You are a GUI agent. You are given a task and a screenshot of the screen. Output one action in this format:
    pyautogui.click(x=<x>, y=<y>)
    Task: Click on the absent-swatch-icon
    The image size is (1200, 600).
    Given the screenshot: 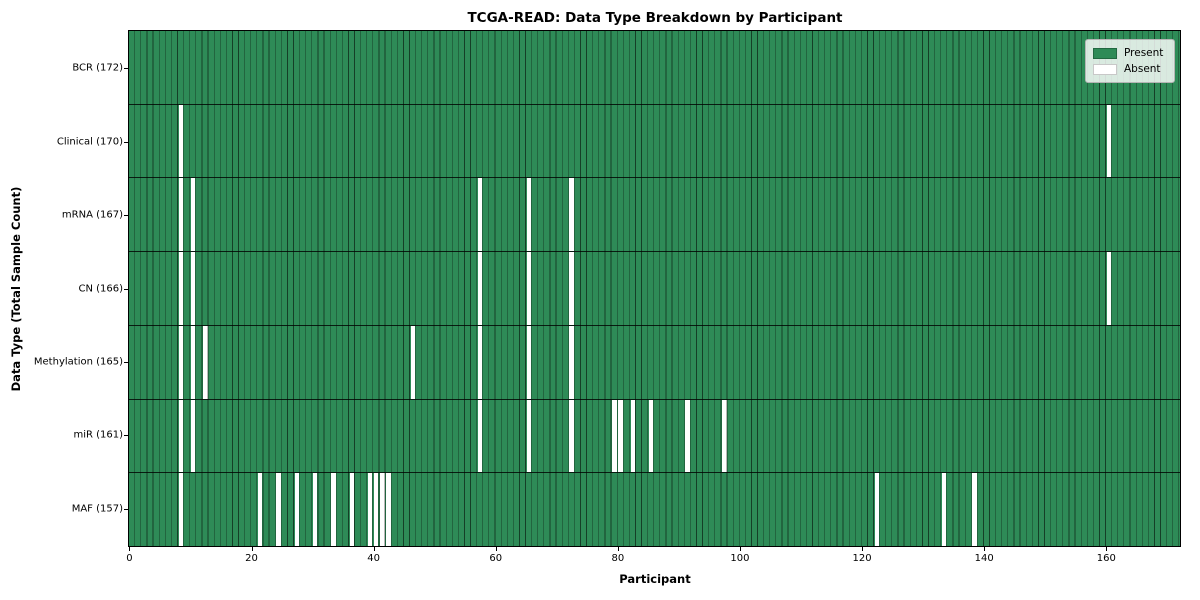 What is the action you would take?
    pyautogui.click(x=1105, y=69)
    